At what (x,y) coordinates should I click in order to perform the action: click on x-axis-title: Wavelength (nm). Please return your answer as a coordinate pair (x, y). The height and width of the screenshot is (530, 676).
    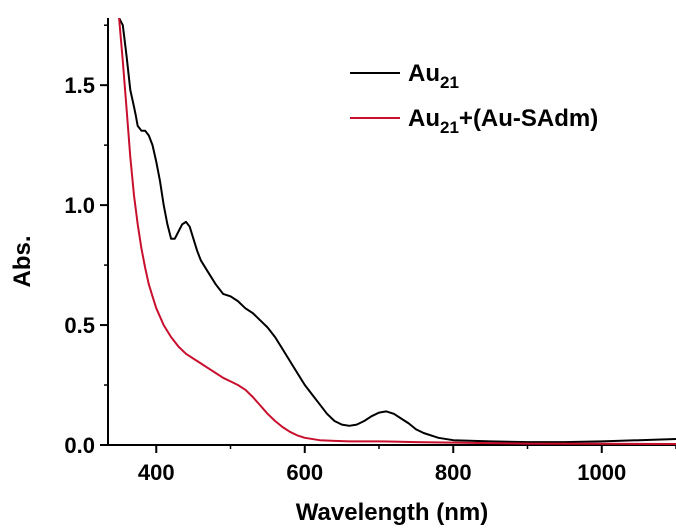
    Looking at the image, I should click on (392, 512).